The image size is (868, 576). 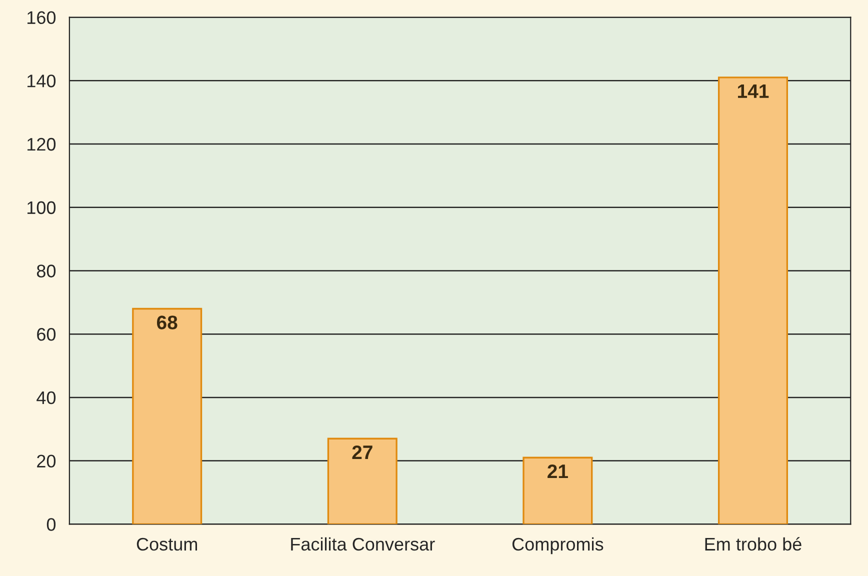 I want to click on y-tick-label: 80, so click(x=46, y=271).